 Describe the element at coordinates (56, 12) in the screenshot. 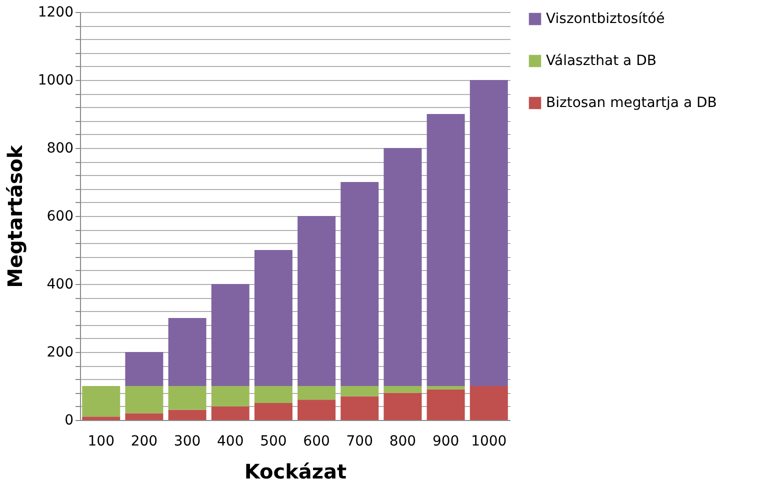

I see `y-tick-label: 1200` at that location.